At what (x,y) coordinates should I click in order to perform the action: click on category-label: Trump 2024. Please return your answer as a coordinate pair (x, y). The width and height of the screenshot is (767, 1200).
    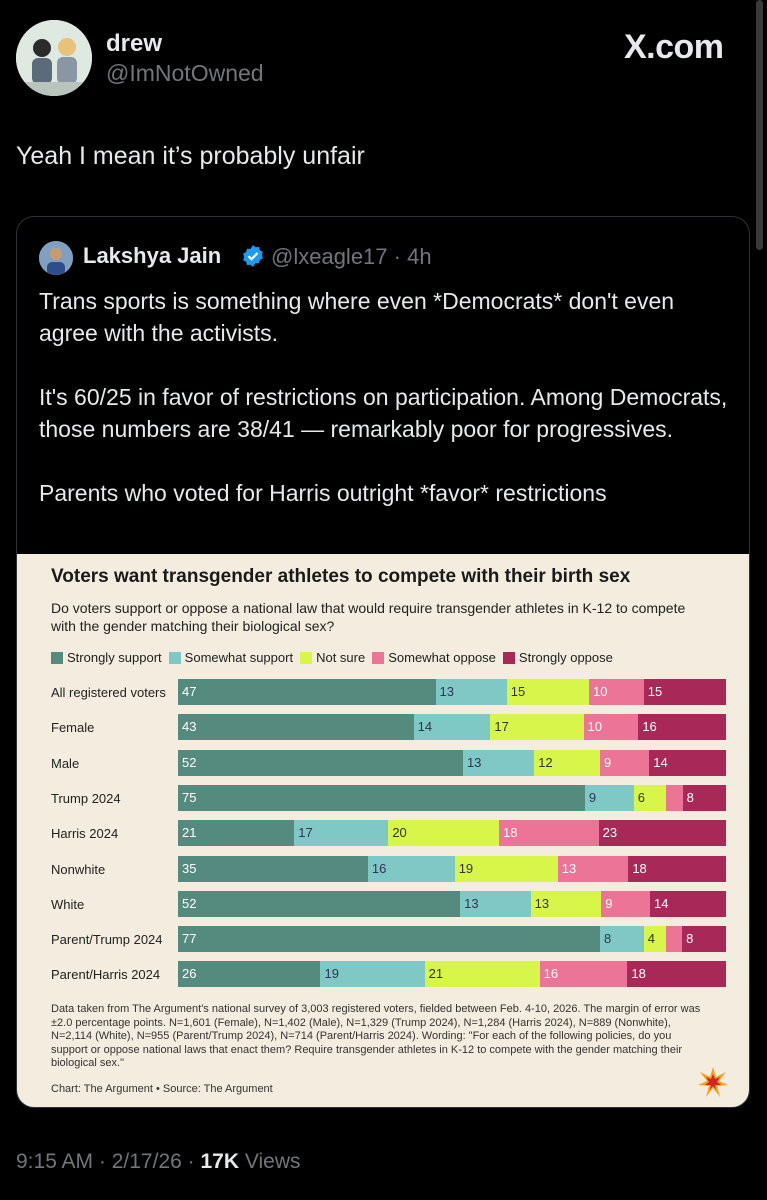
    Looking at the image, I should click on (86, 798).